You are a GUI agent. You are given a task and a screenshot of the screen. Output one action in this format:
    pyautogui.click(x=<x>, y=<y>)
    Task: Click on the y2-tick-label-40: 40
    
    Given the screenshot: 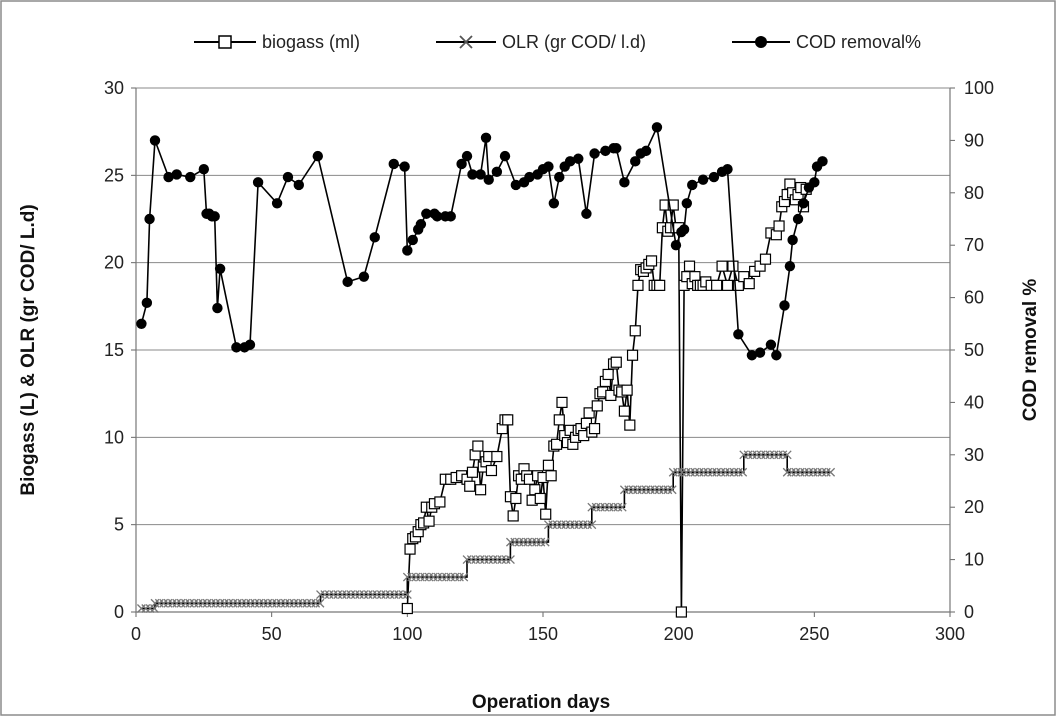 What is the action you would take?
    pyautogui.click(x=974, y=402)
    